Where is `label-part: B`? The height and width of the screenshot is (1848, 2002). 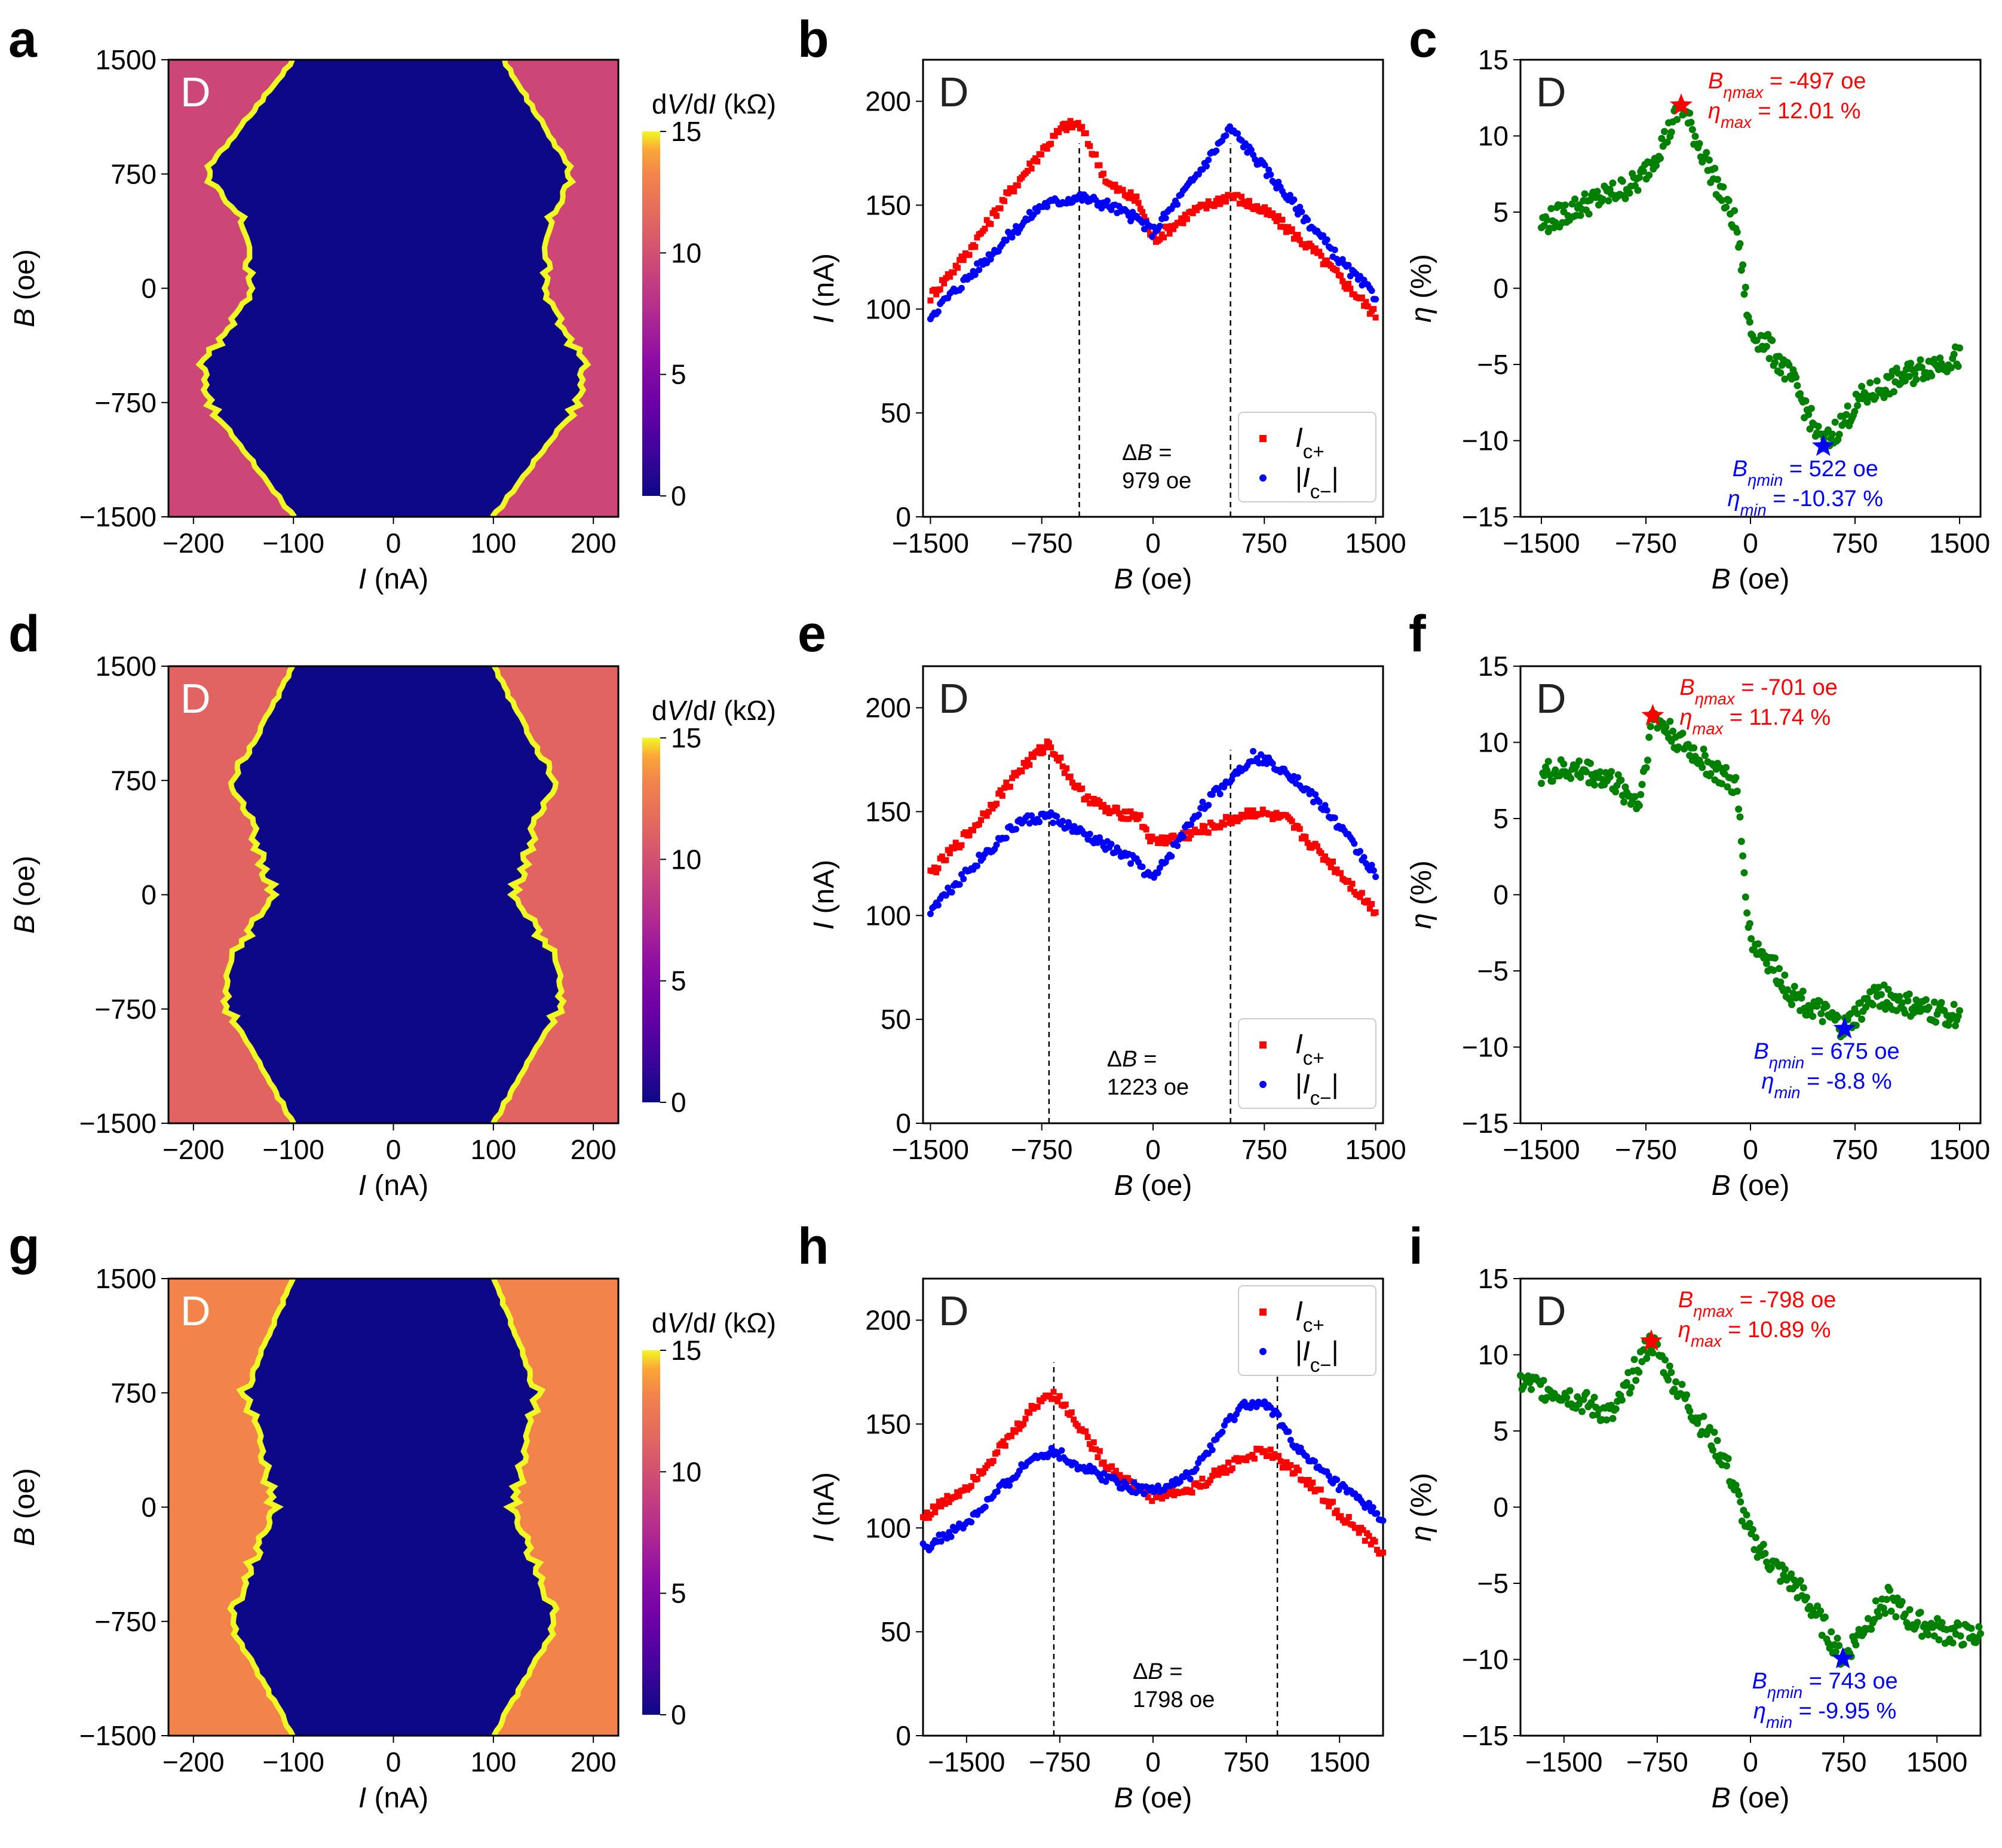
label-part: B is located at coordinates (1123, 579).